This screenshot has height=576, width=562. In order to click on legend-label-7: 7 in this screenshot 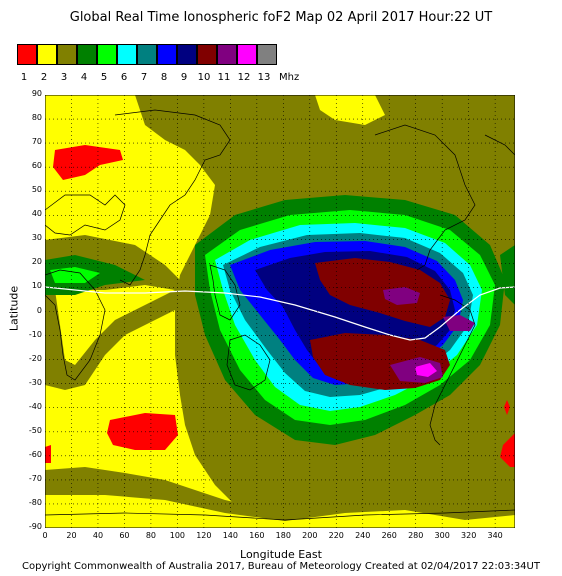, I will do `click(144, 77)`.